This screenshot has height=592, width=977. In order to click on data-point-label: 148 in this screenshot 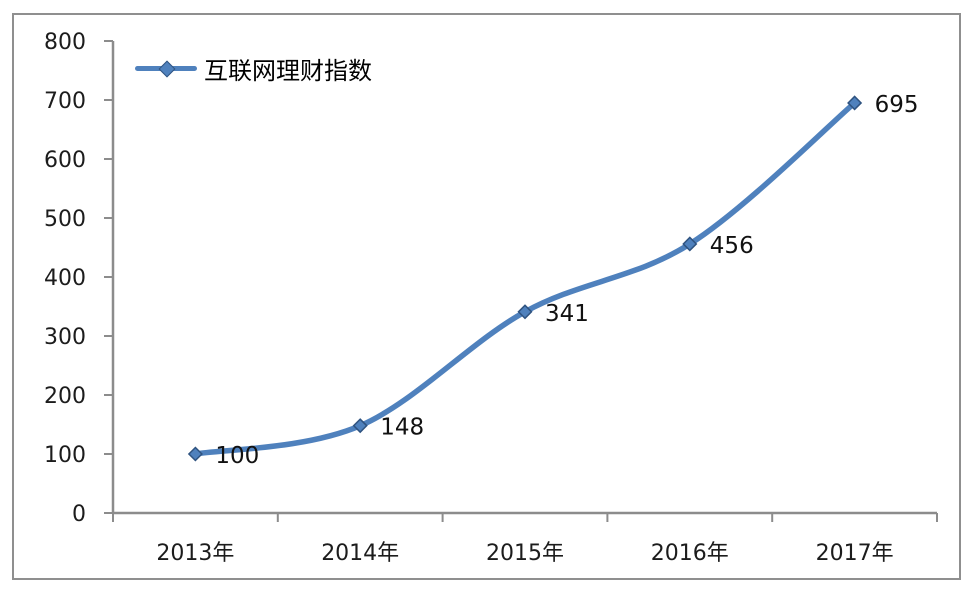, I will do `click(402, 428)`.